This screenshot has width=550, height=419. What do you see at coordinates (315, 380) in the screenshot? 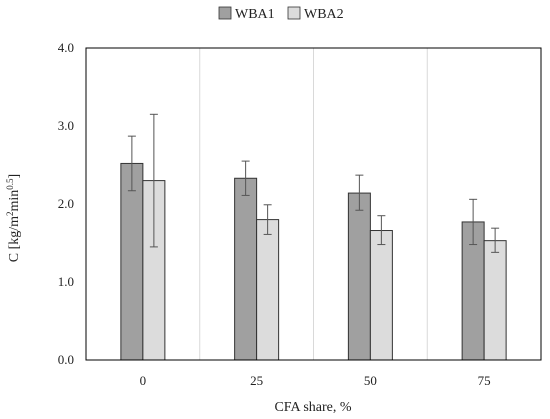
I see `x-tick-labels: 0 25 50 75` at bounding box center [315, 380].